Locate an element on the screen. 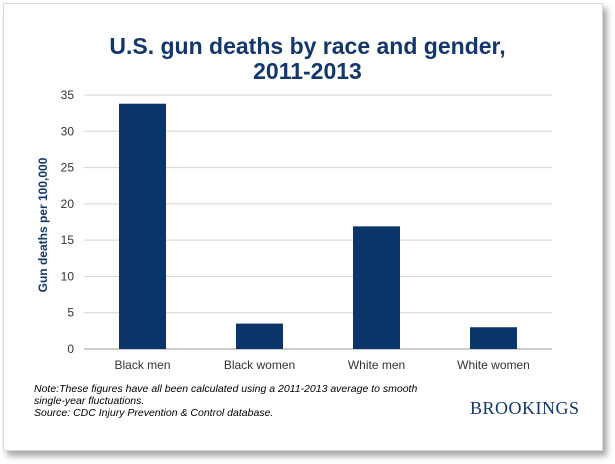  x-tick-label: Black men is located at coordinates (142, 365).